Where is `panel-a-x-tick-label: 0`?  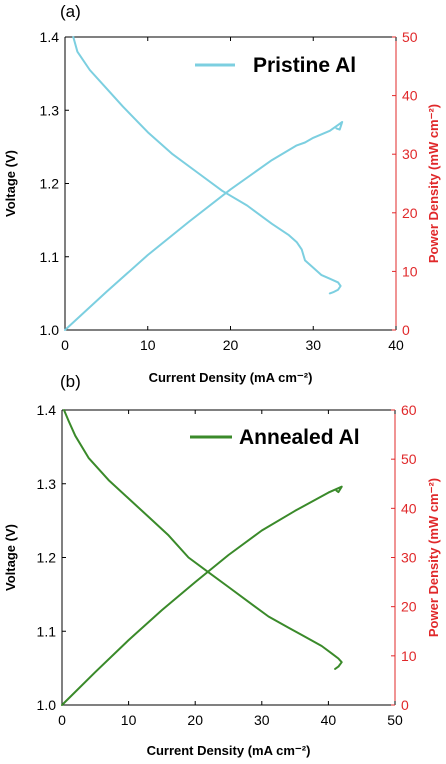
panel-a-x-tick-label: 0 is located at coordinates (65, 345).